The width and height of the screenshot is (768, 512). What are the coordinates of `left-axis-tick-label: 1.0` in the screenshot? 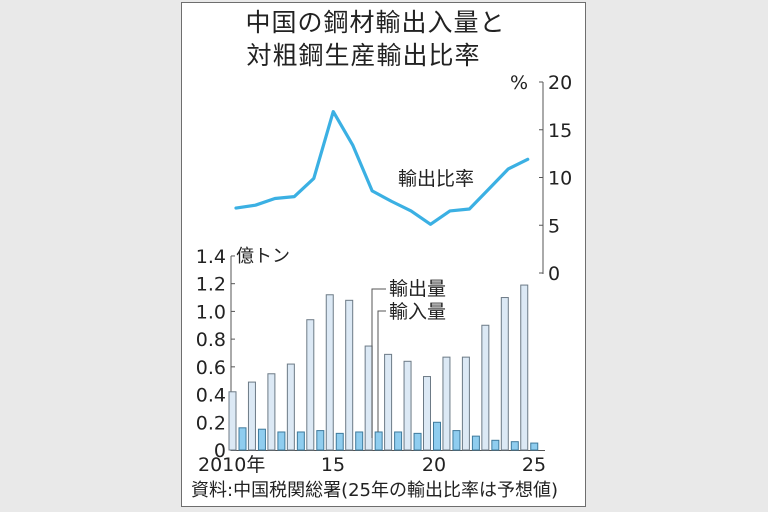 It's located at (211, 312).